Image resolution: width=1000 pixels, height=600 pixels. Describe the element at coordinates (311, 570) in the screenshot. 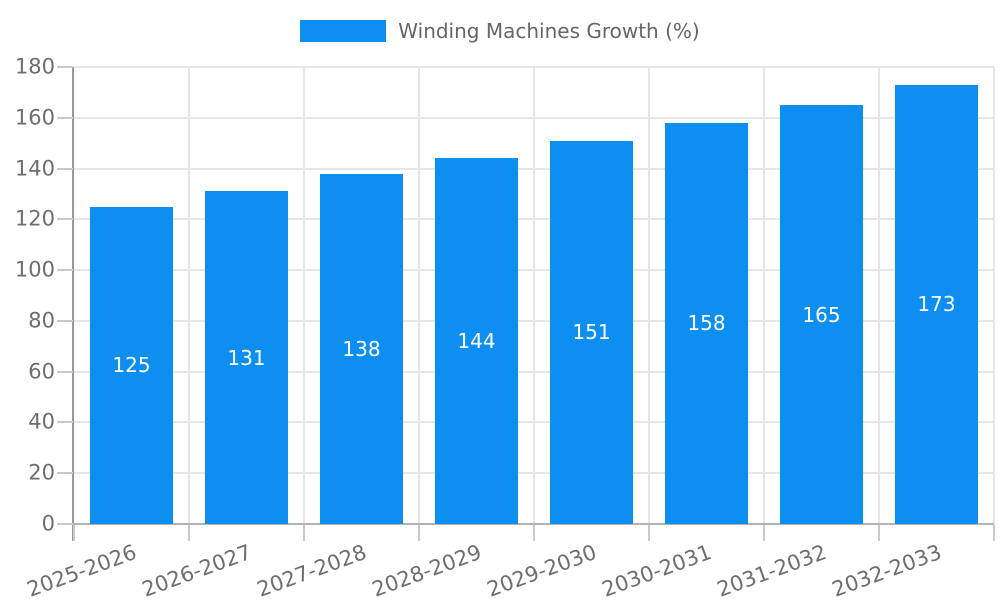

I see `x-tick-label: 2027-2028` at that location.